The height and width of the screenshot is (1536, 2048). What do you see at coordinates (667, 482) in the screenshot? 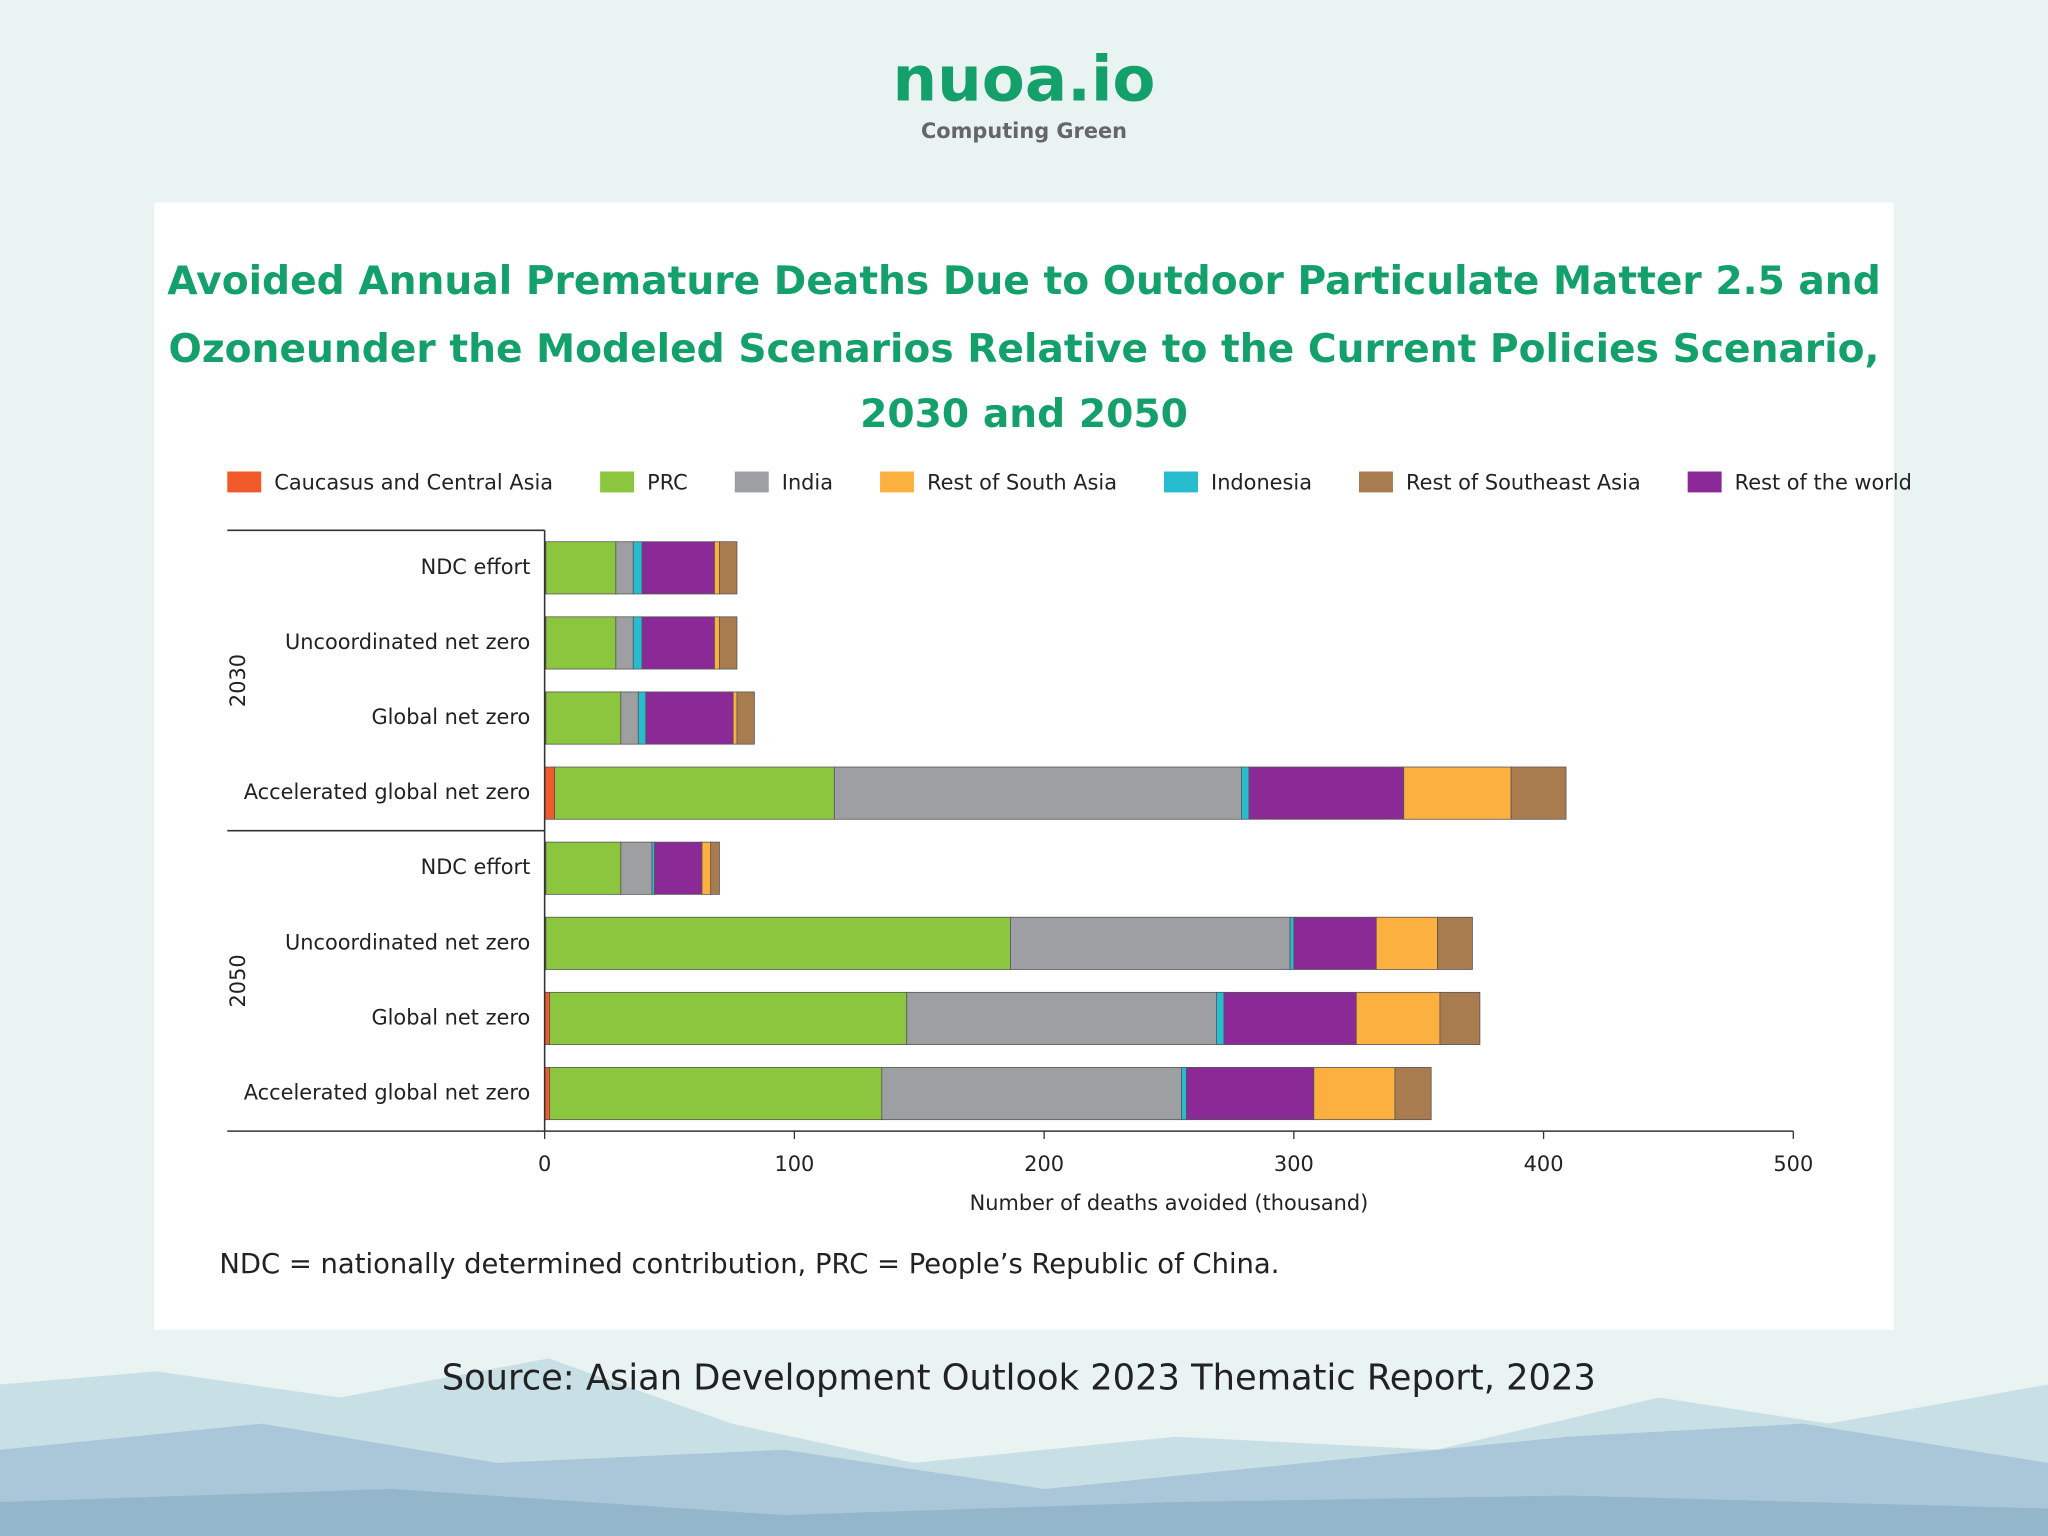
I see `legend-label: PRC` at bounding box center [667, 482].